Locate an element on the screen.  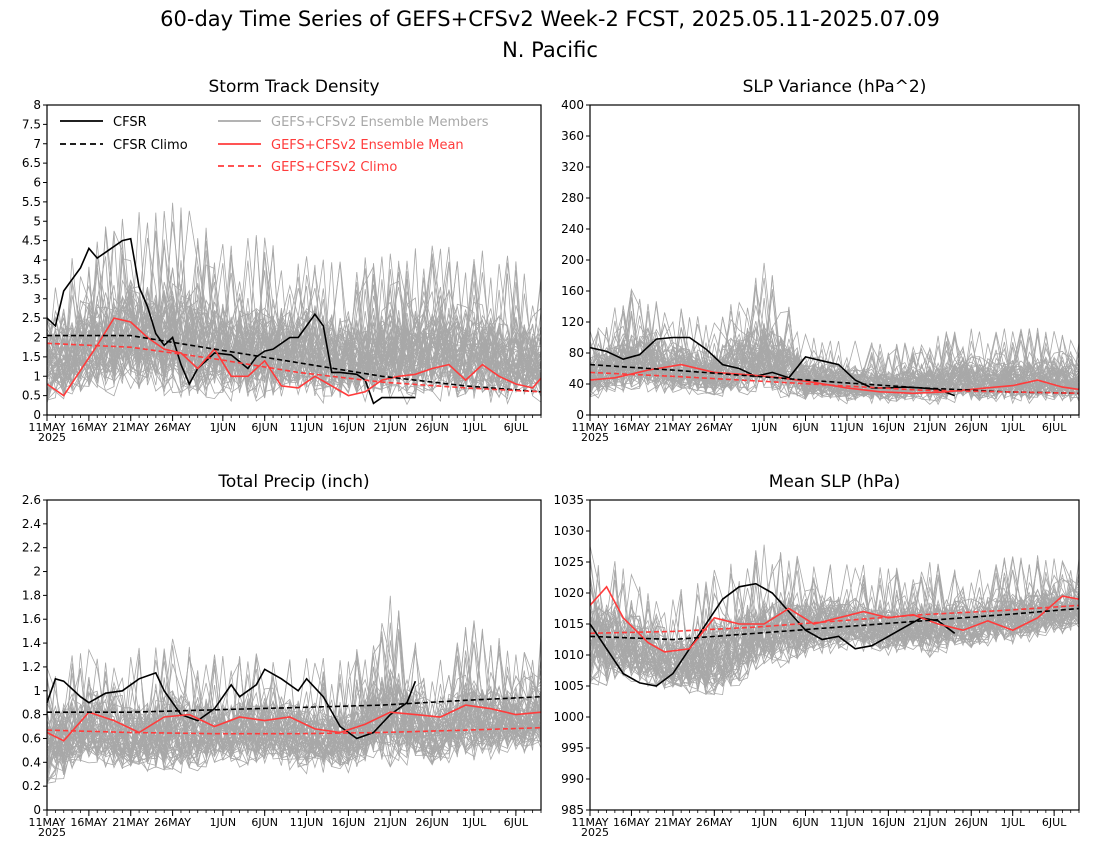
legend-label: GEFS+CFSv2 Ensemble Members is located at coordinates (380, 122).